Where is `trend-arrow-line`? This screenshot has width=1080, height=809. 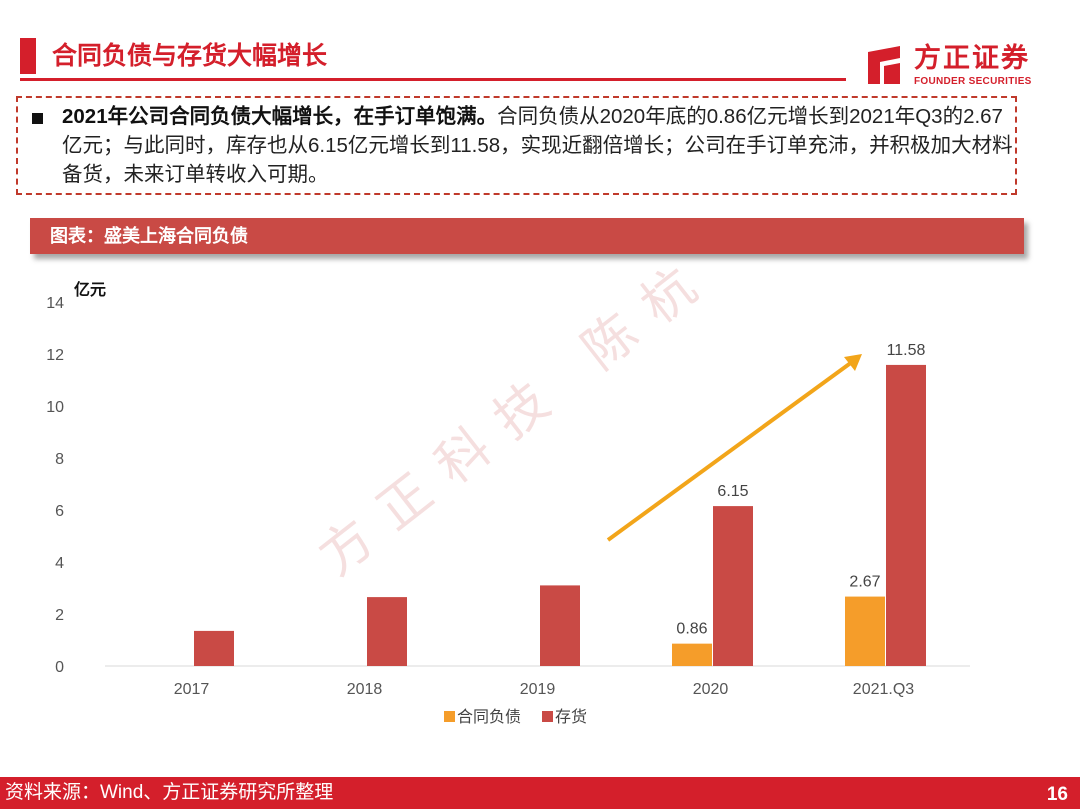 trend-arrow-line is located at coordinates (730, 451).